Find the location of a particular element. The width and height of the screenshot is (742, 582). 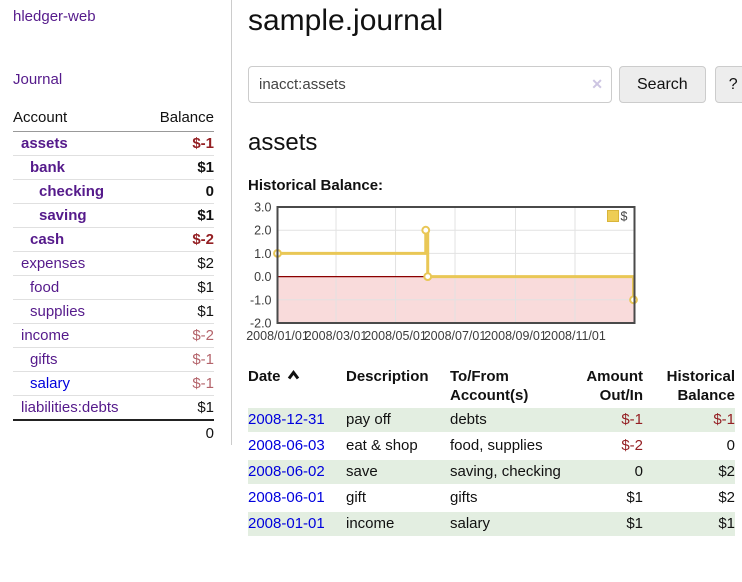

column-header-amount: Amount Out/In is located at coordinates (614, 386).